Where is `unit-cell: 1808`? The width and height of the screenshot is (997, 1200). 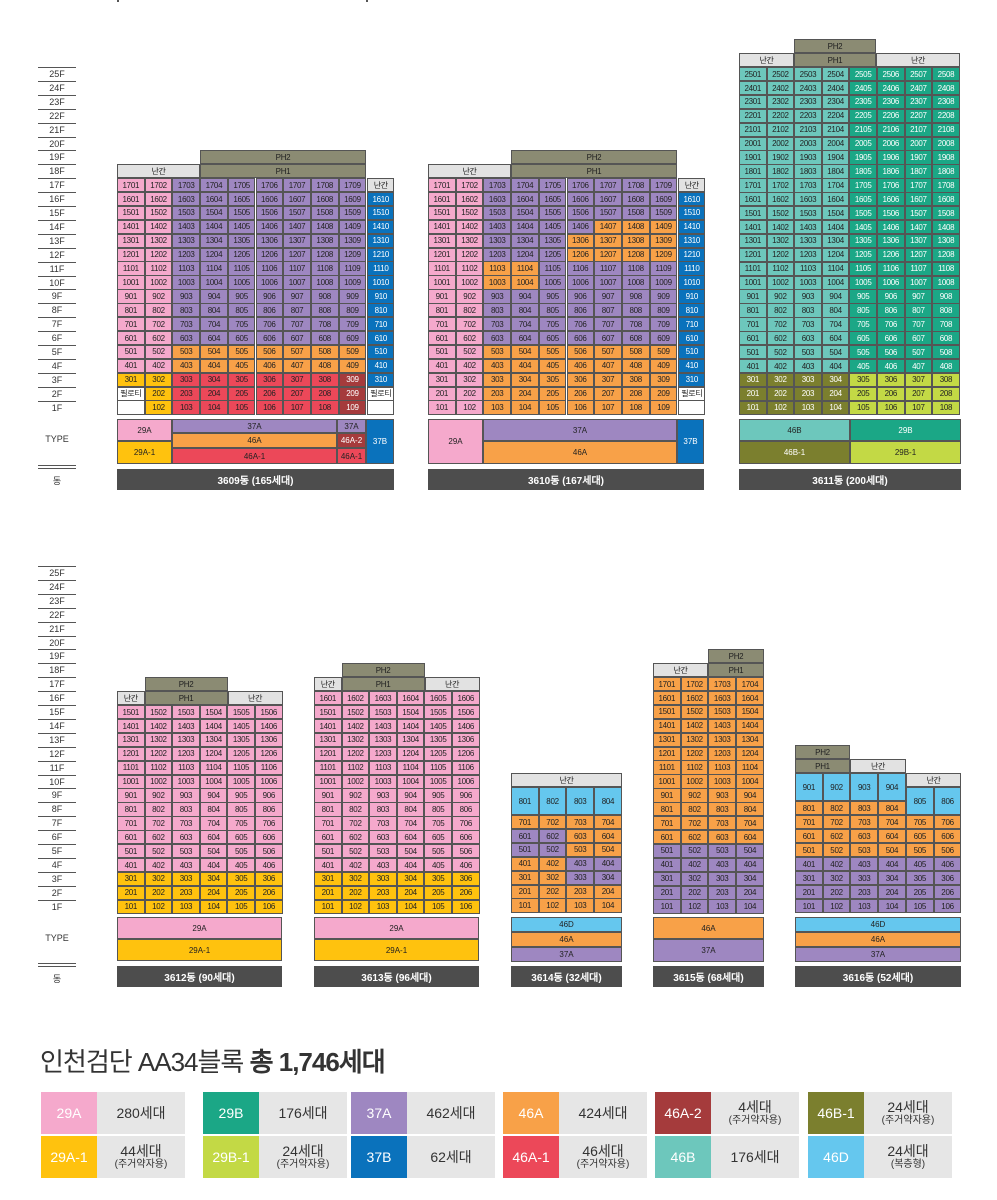 unit-cell: 1808 is located at coordinates (946, 171).